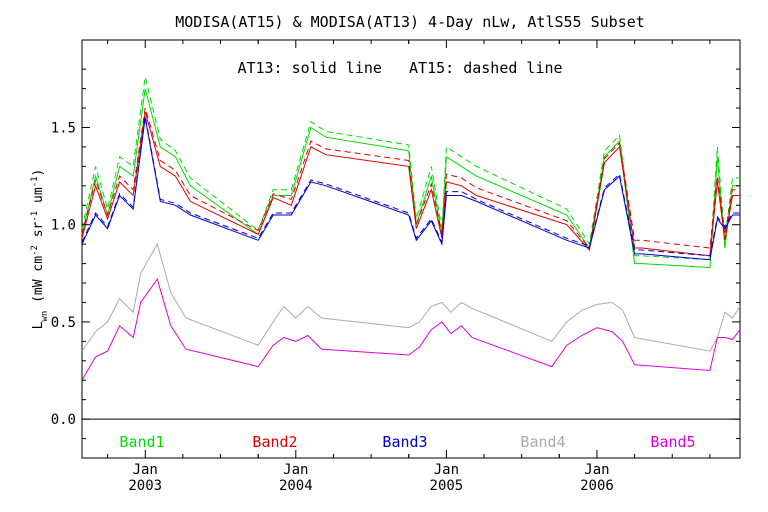  I want to click on y-tick-label: 0.0, so click(63, 420).